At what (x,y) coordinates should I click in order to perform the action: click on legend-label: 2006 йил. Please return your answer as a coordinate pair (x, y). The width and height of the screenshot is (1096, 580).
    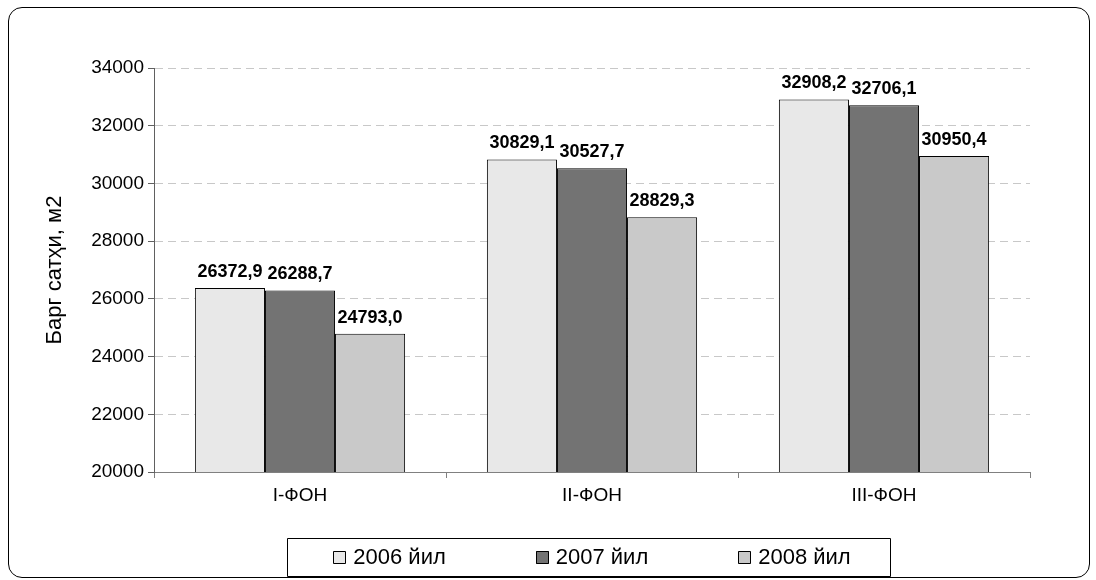
    Looking at the image, I should click on (399, 557).